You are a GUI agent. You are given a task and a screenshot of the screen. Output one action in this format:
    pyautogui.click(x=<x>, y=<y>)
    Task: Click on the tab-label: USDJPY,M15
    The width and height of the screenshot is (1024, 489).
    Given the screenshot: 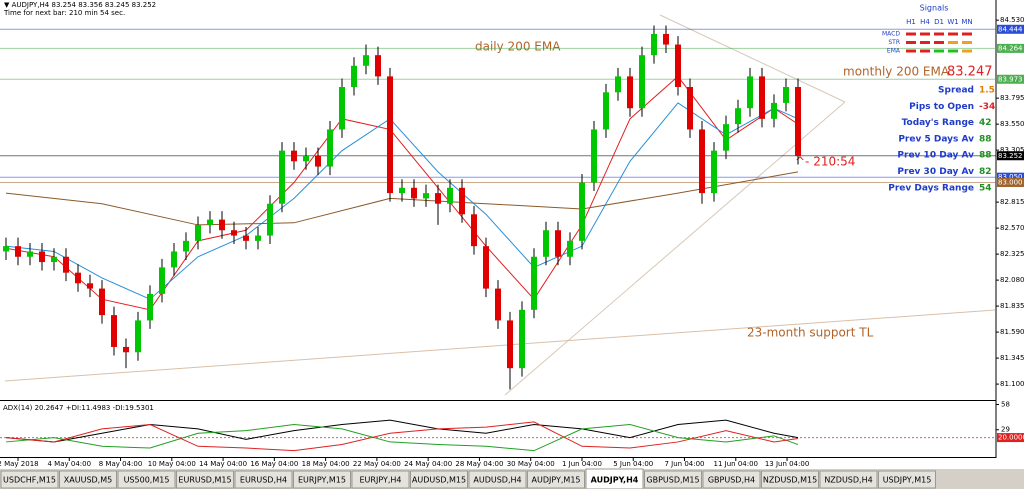 What is the action you would take?
    pyautogui.click(x=907, y=480)
    